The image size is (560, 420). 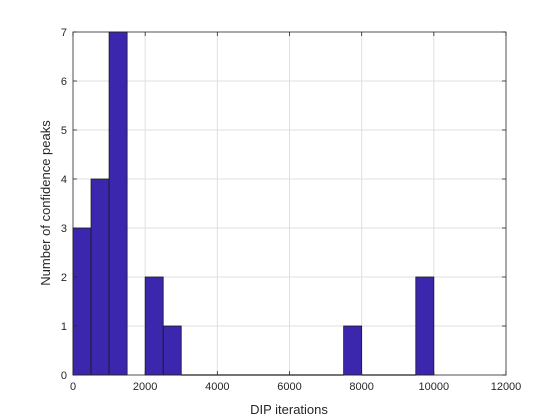 I want to click on x-tick-label-5: 10000, so click(x=434, y=387).